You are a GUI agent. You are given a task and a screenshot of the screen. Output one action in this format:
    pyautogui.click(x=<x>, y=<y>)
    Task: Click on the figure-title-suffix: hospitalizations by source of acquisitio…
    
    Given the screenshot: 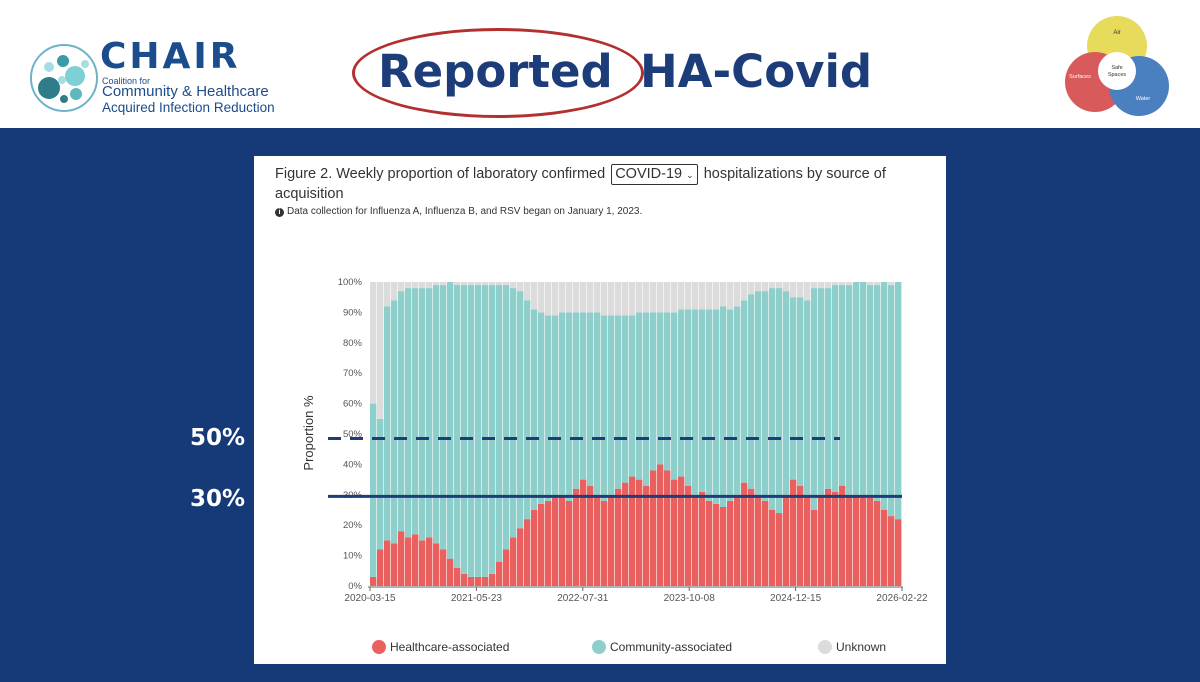 What is the action you would take?
    pyautogui.click(x=580, y=184)
    